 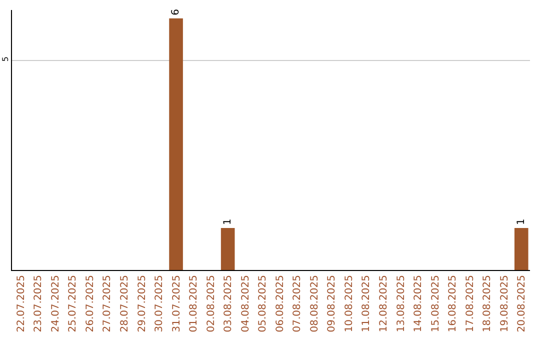 What do you see at coordinates (142, 303) in the screenshot?
I see `x-tick-label: 29.07.2025` at bounding box center [142, 303].